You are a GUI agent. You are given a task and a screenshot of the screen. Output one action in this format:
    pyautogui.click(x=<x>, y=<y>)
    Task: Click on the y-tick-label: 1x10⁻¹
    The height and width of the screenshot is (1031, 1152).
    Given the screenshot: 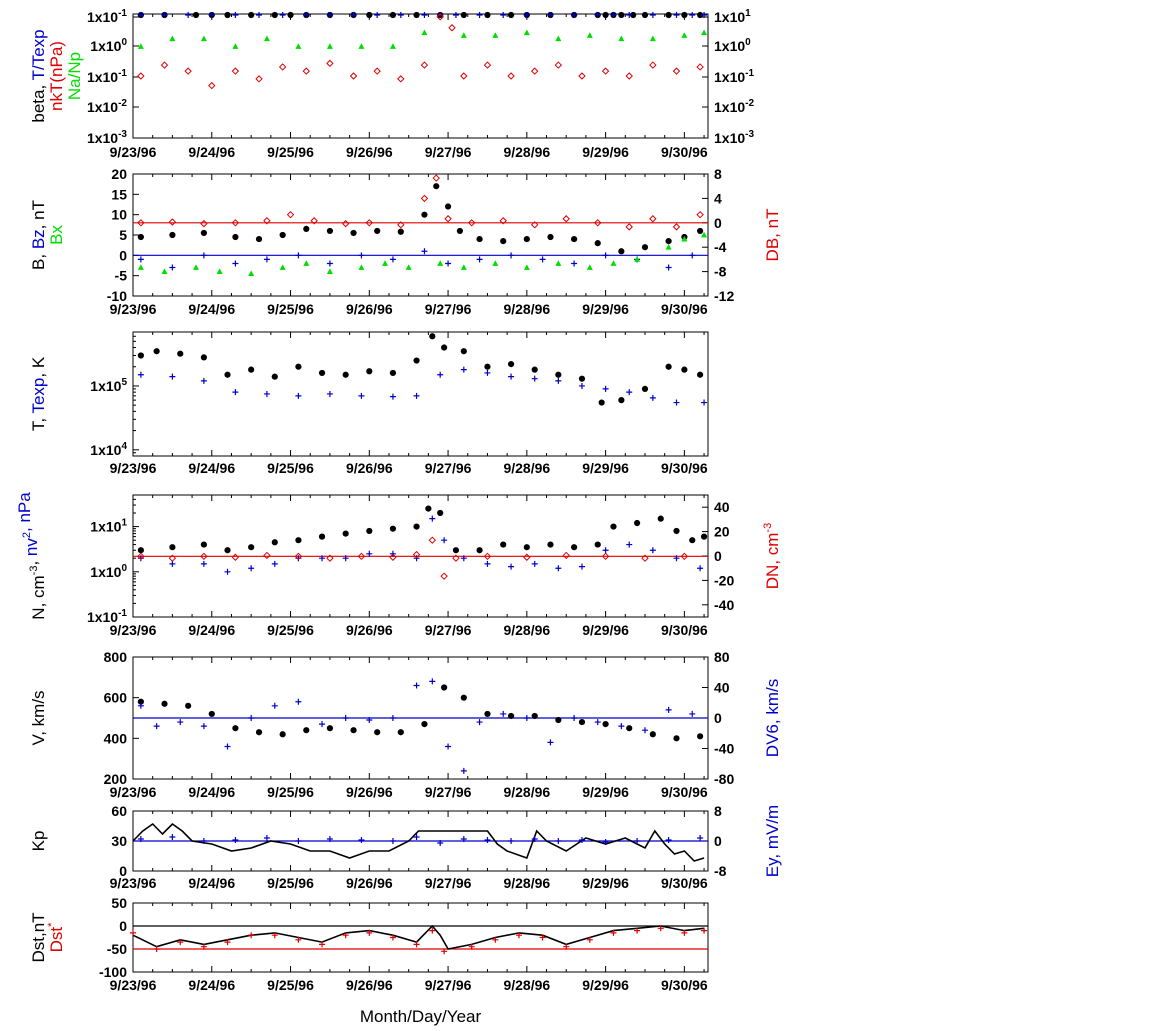 What is the action you would take?
    pyautogui.click(x=107, y=76)
    